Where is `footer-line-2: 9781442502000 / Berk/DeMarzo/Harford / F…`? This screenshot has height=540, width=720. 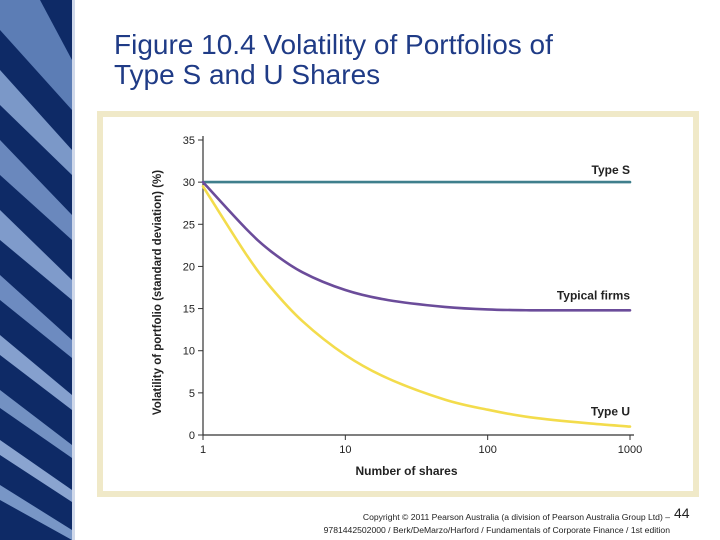
footer-line-2: 9781442502000 / Berk/DeMarzo/Harford / F… is located at coordinates (496, 530).